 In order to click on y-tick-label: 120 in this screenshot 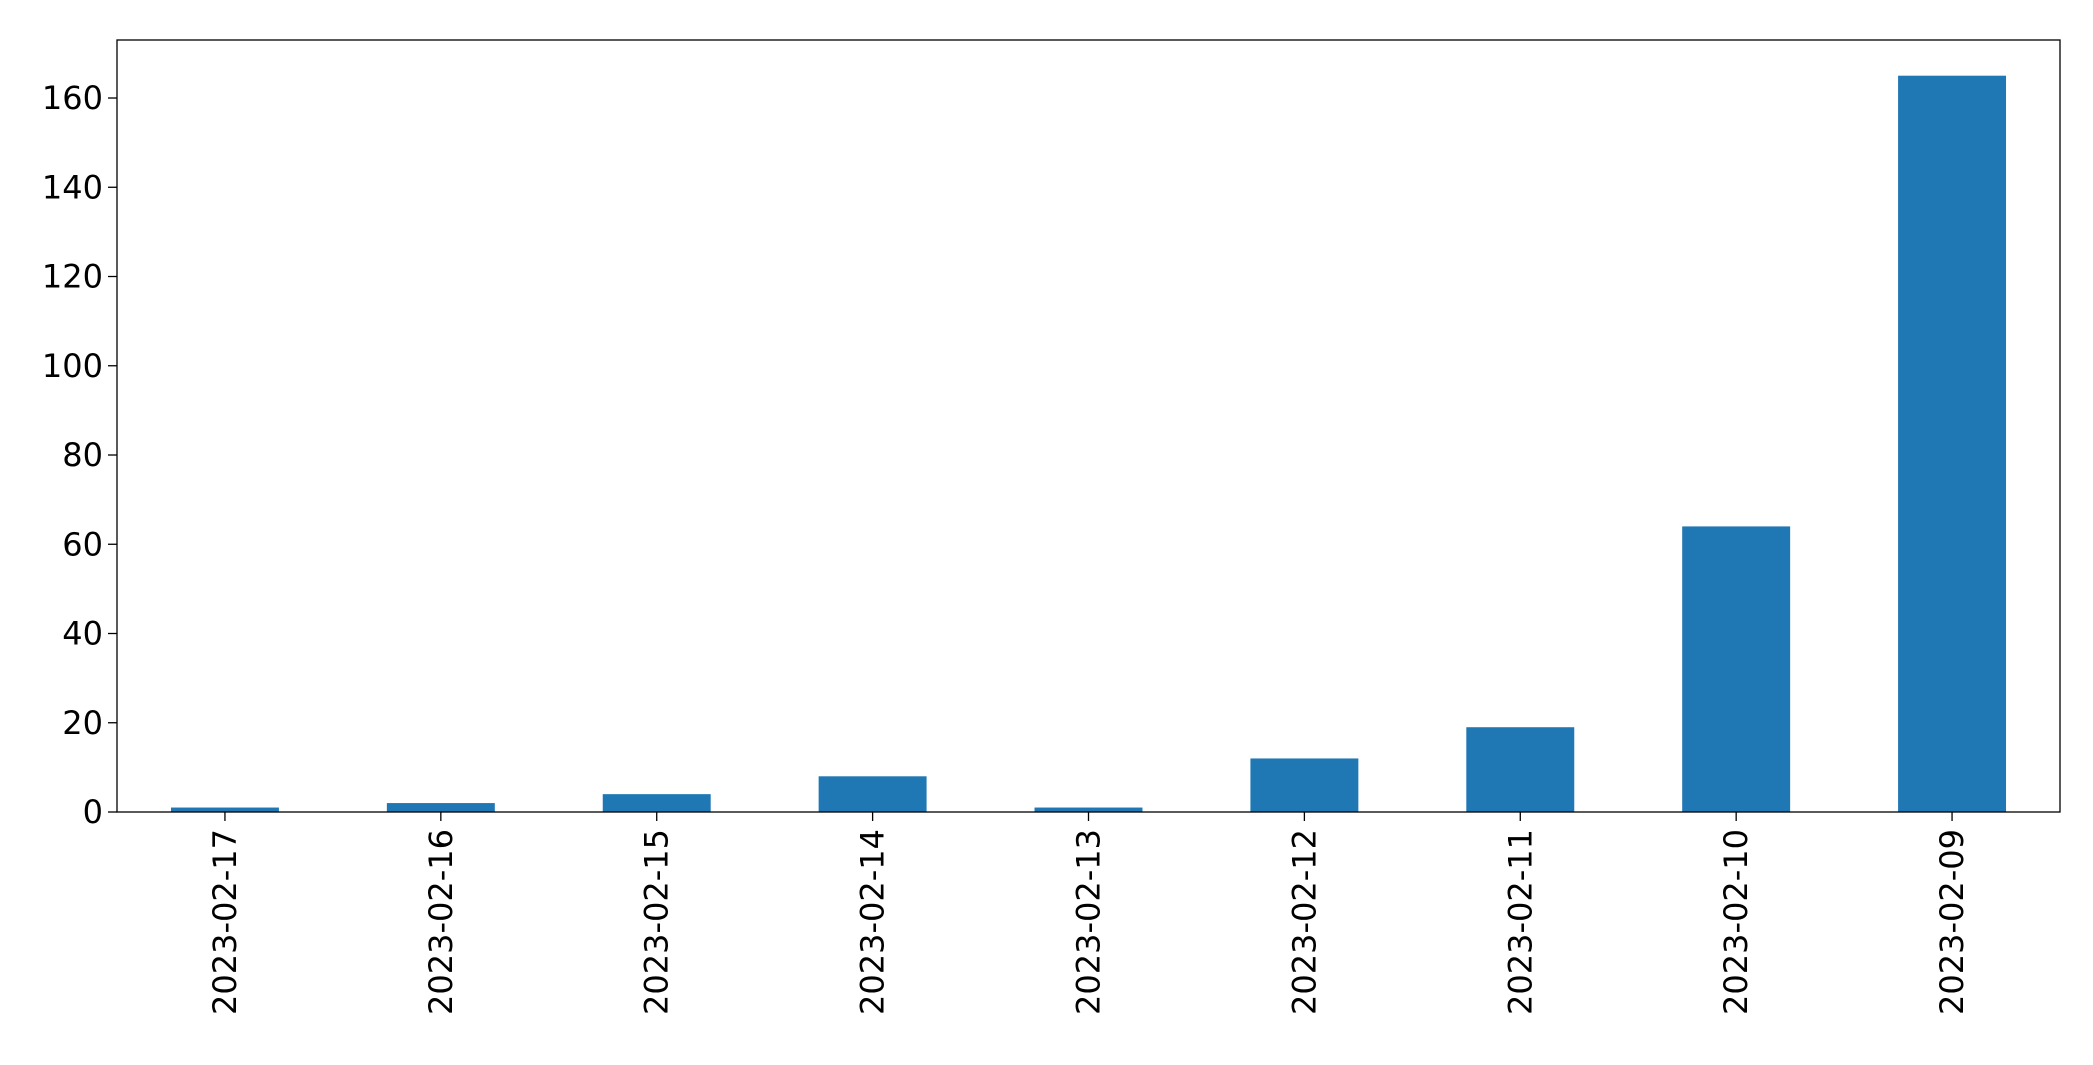, I will do `click(72, 277)`.